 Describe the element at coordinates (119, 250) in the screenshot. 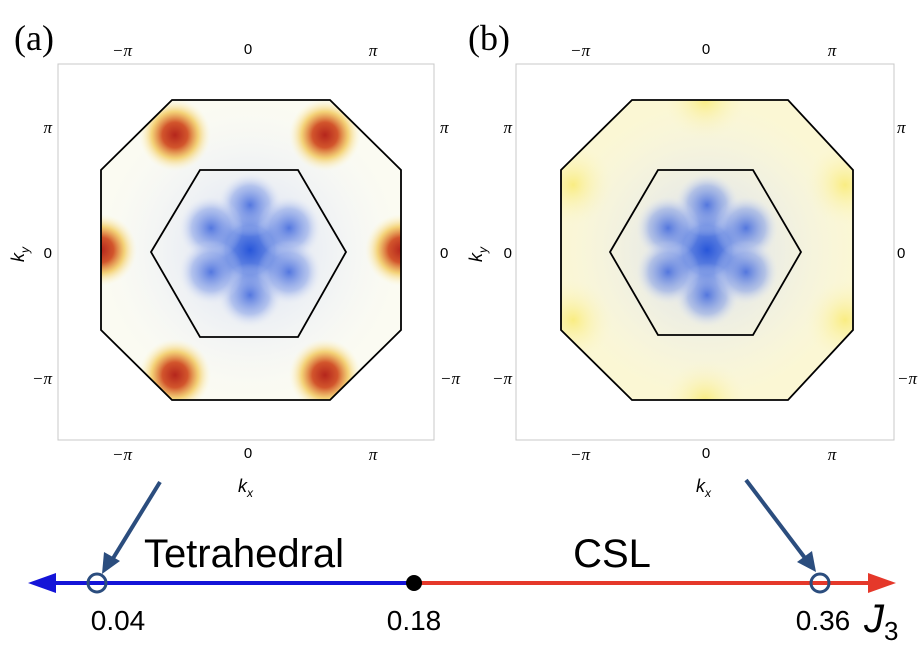

I see `peak-left` at that location.